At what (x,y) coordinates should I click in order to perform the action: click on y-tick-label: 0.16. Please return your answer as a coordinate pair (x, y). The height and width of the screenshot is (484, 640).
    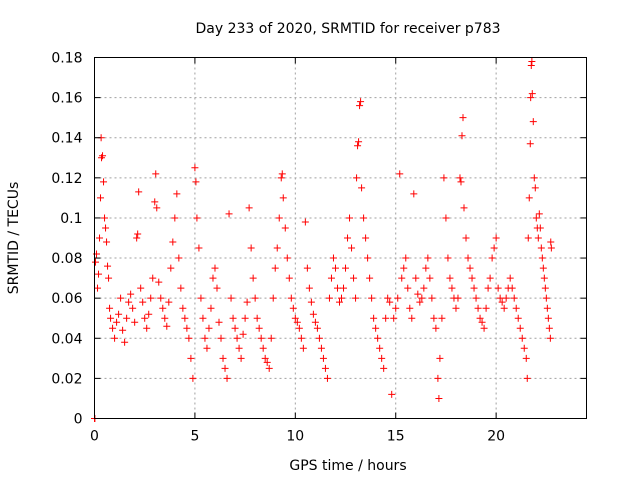
    Looking at the image, I should click on (66, 99).